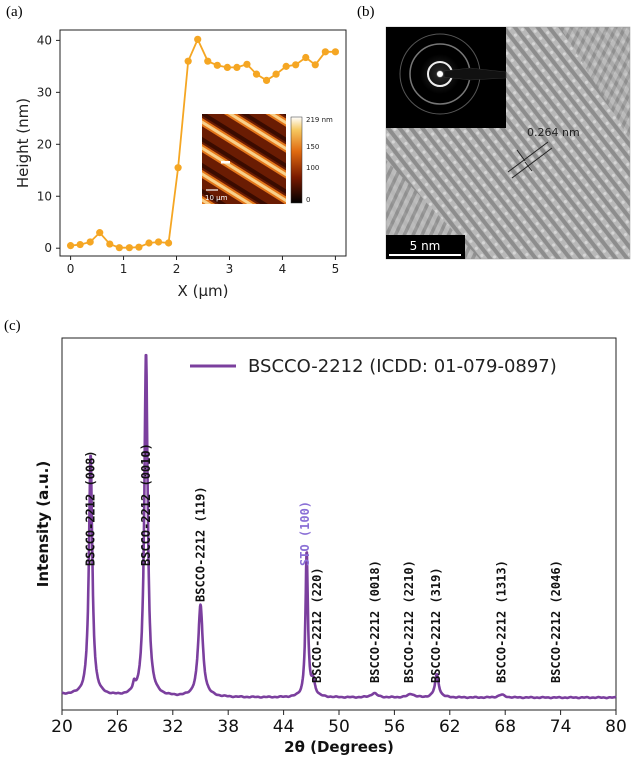  I want to click on x-tick-label: 20, so click(62, 727).